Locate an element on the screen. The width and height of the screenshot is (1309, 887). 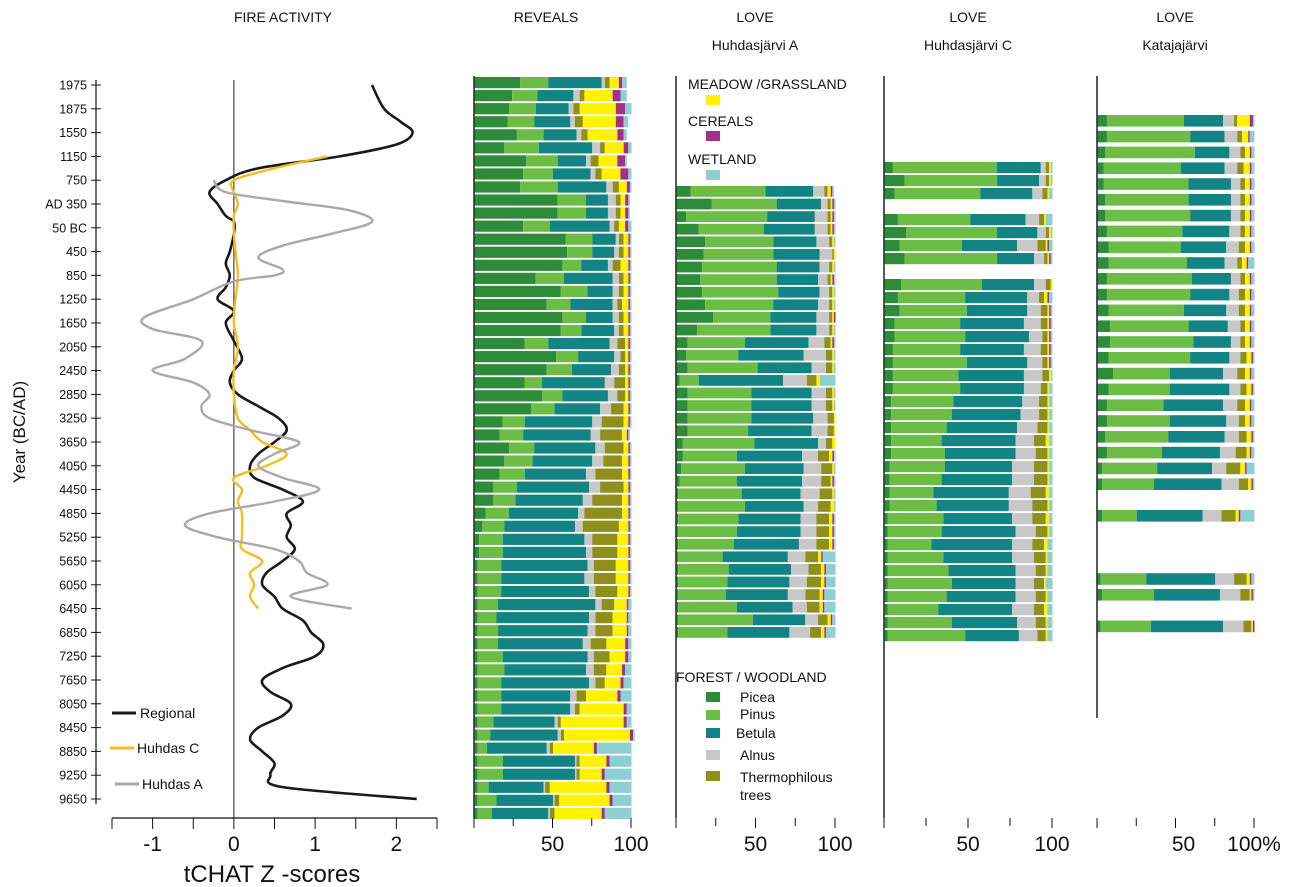
legend-huhdas-c-label: Huhdas C is located at coordinates (168, 748).